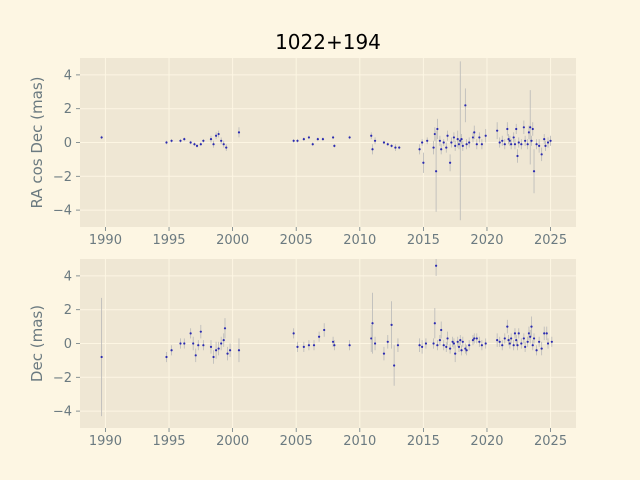 The image size is (640, 480). What do you see at coordinates (328, 42) in the screenshot?
I see `chart-title: 1022+194` at bounding box center [328, 42].